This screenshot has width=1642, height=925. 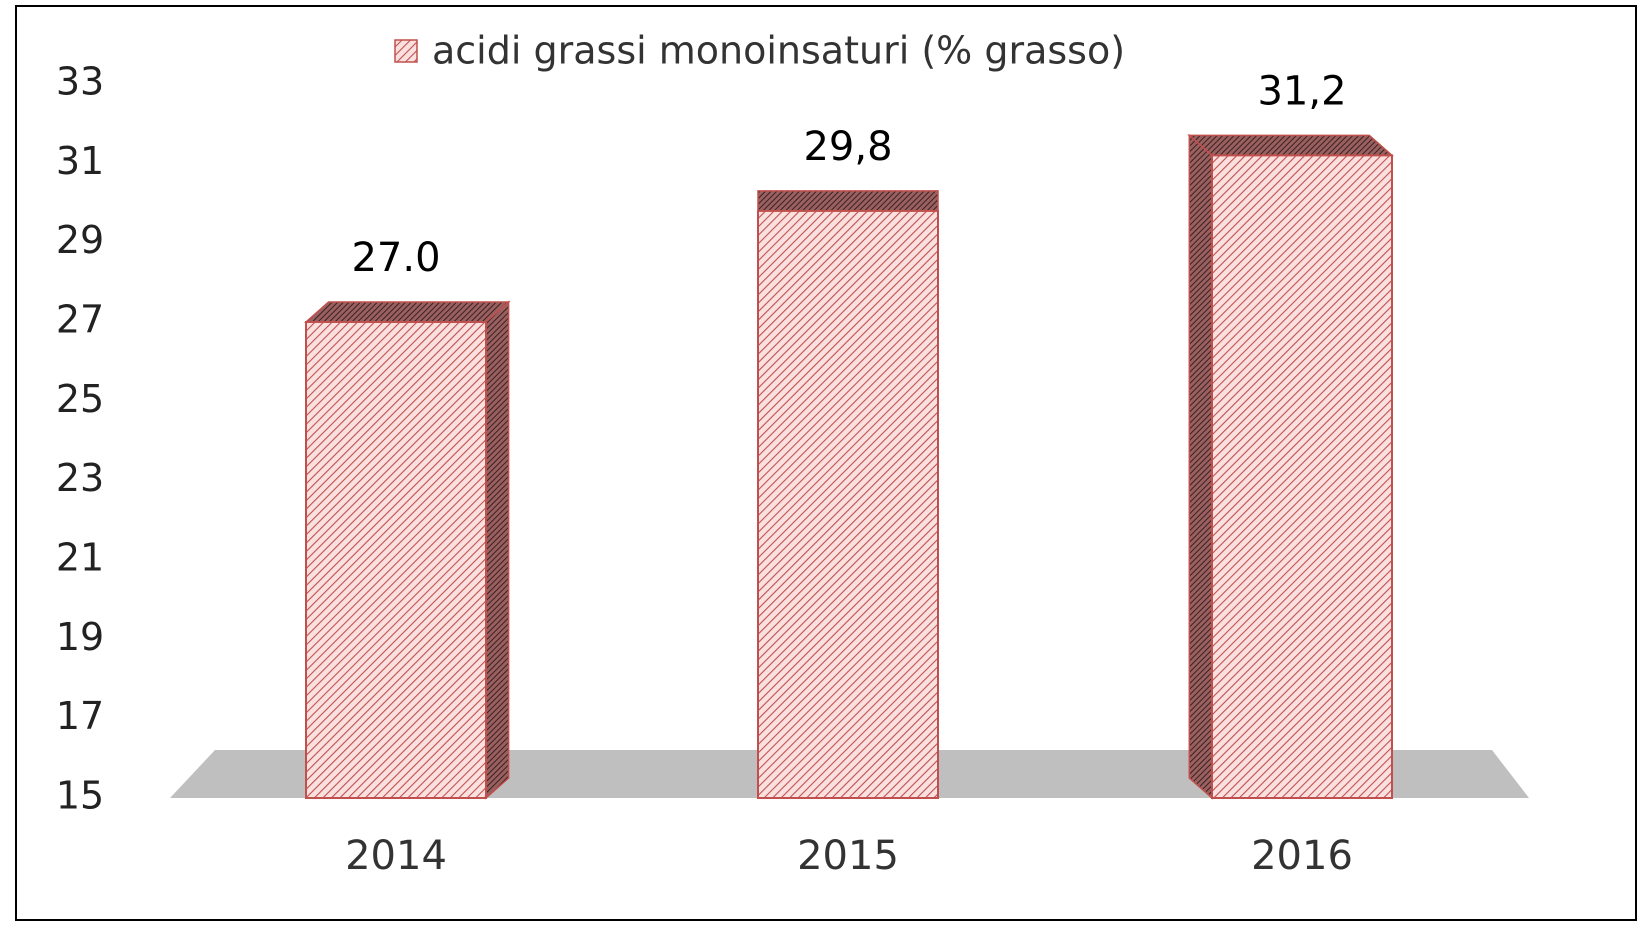 I want to click on legend-swatch, so click(x=406, y=51).